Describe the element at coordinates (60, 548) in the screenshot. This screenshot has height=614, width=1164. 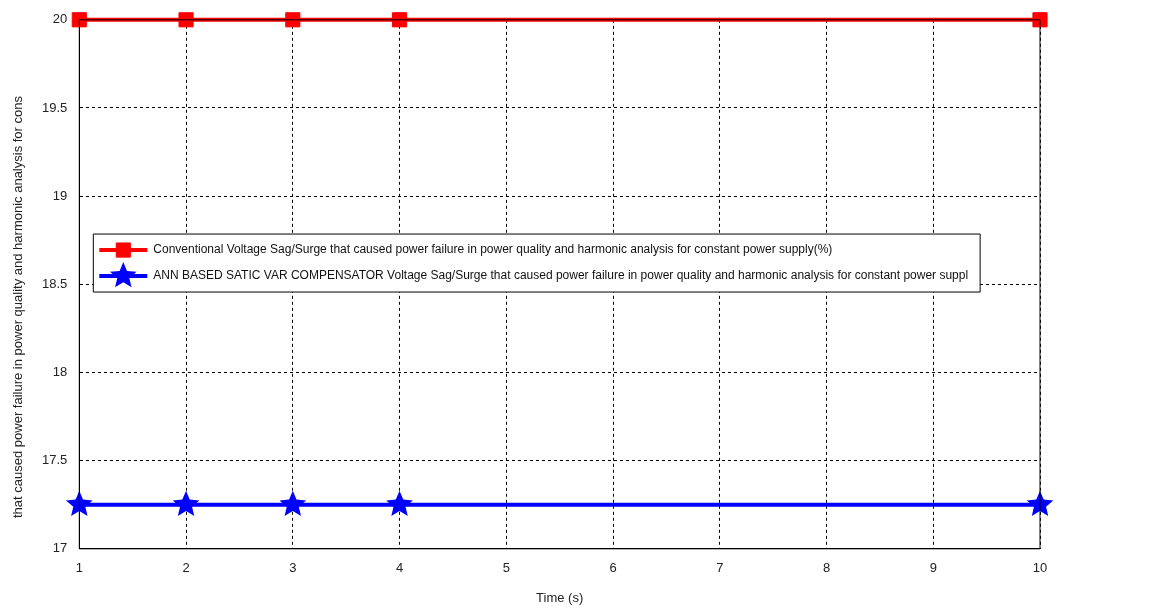
I see `y-tick-label: 17` at that location.